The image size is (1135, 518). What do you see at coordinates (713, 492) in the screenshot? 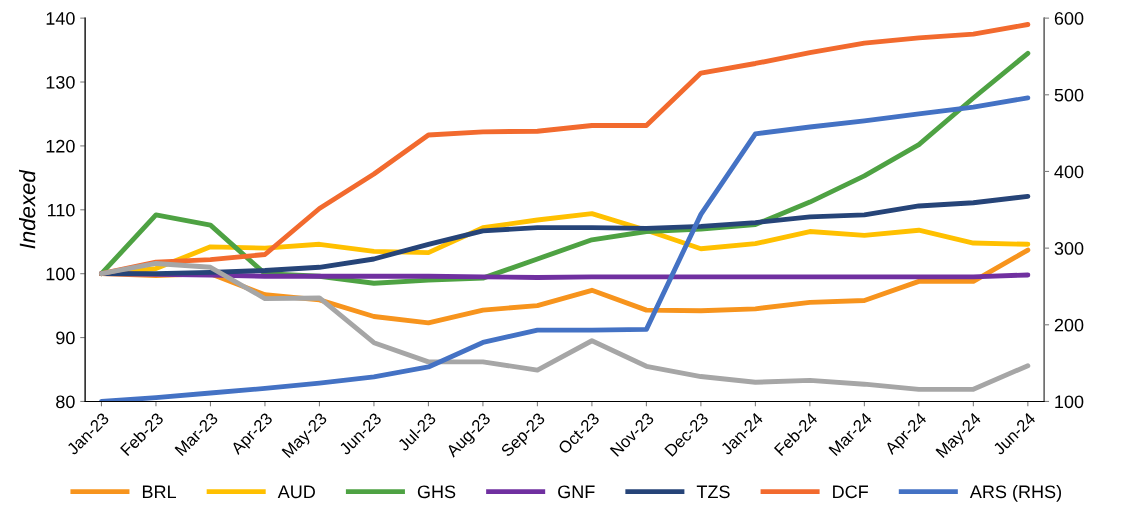
I see `legend-label: TZS` at bounding box center [713, 492].